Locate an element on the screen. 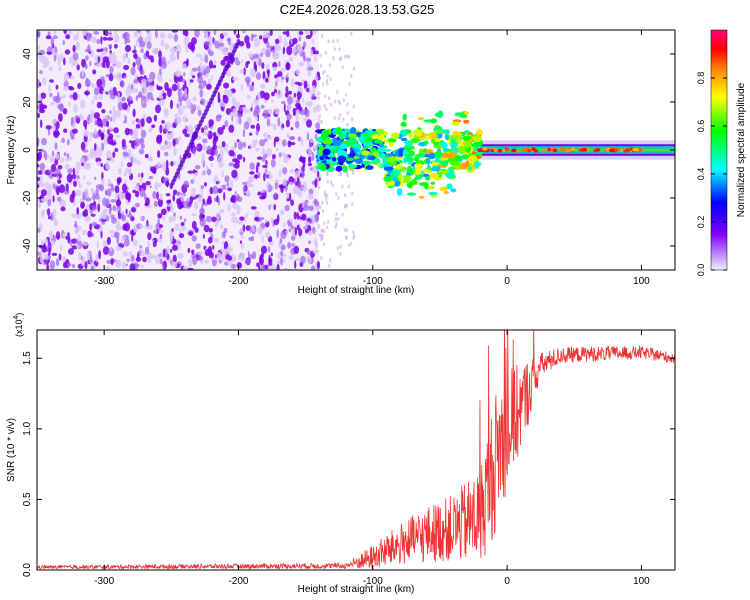 The image size is (750, 600). snr-x-tick-label: -200 is located at coordinates (238, 581).